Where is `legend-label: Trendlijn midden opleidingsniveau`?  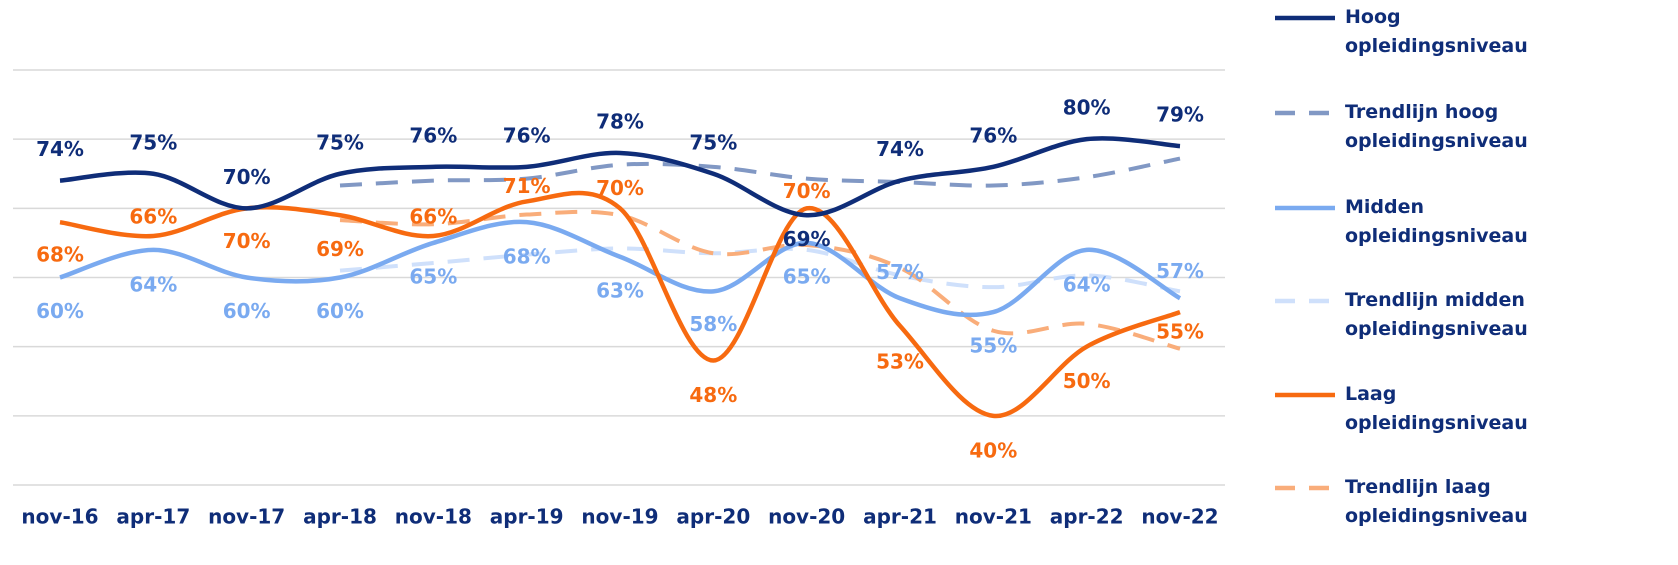 legend-label: Trendlijn midden opleidingsniveau is located at coordinates (1436, 314).